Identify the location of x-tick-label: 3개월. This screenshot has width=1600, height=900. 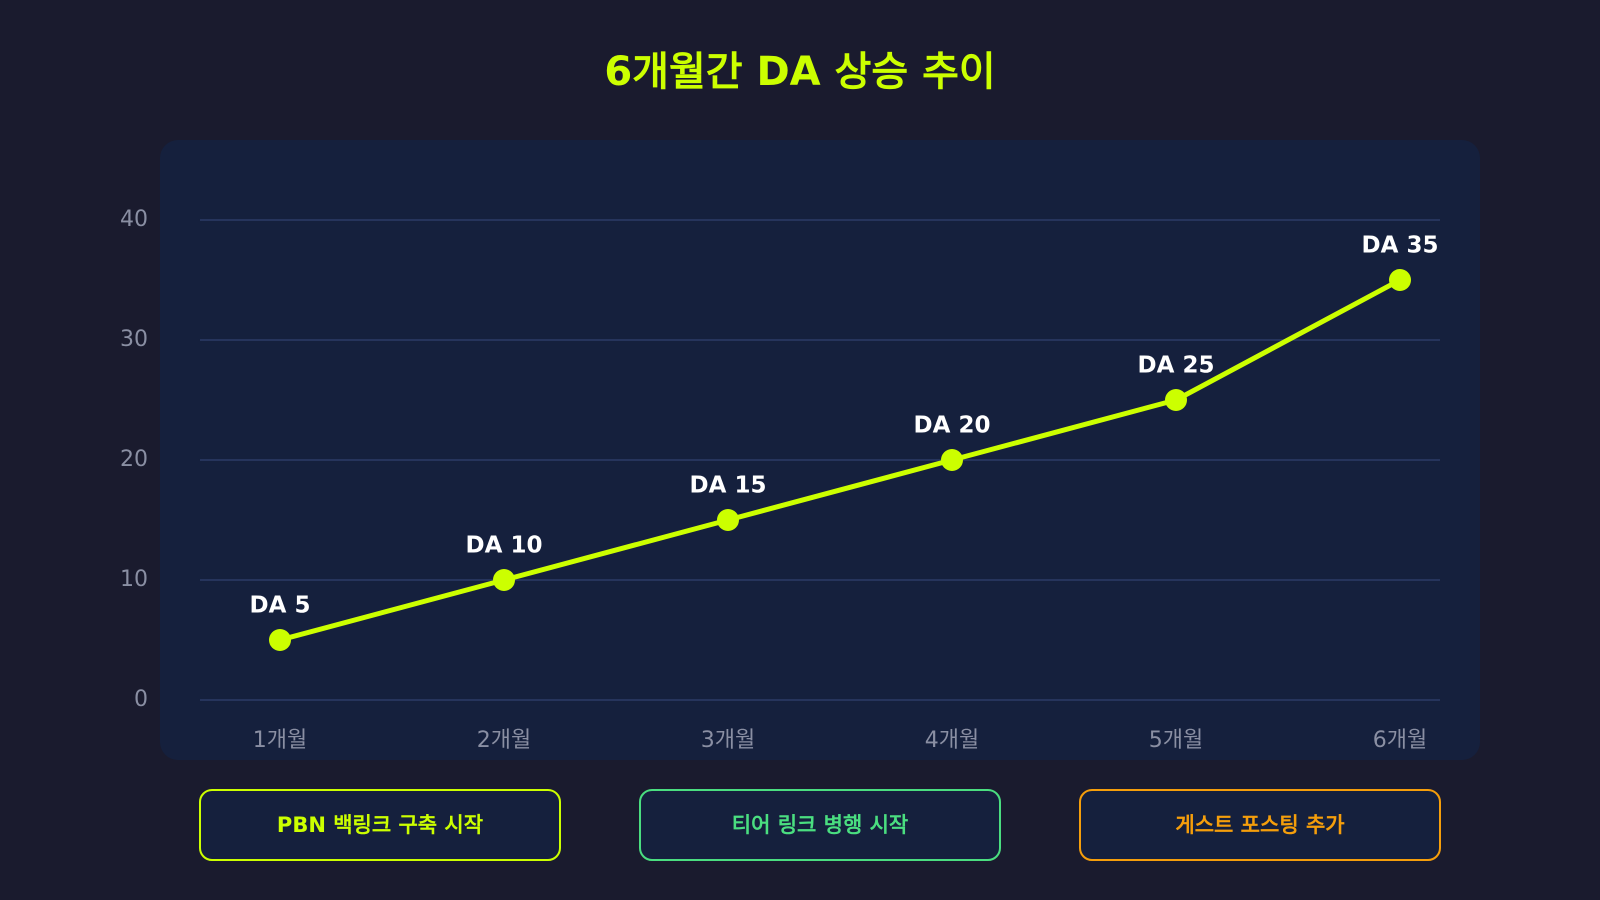
(728, 740).